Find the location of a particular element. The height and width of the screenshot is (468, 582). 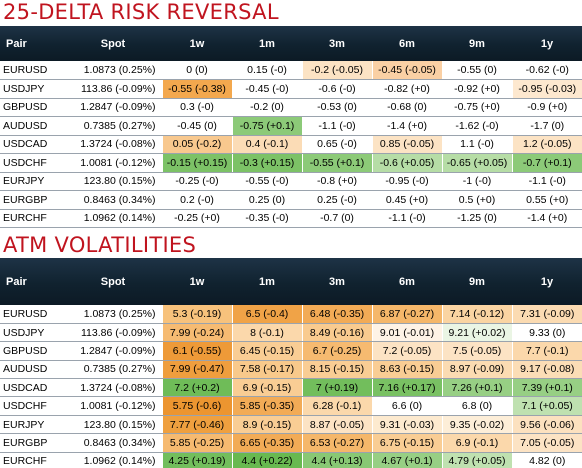

spot-cell: 0.7385 (0.27%) is located at coordinates (113, 126).